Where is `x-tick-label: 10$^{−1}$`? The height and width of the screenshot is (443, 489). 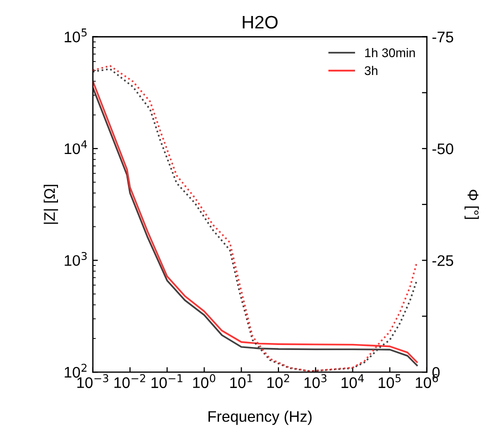
x-tick-label: 10$^{−1}$ is located at coordinates (167, 381).